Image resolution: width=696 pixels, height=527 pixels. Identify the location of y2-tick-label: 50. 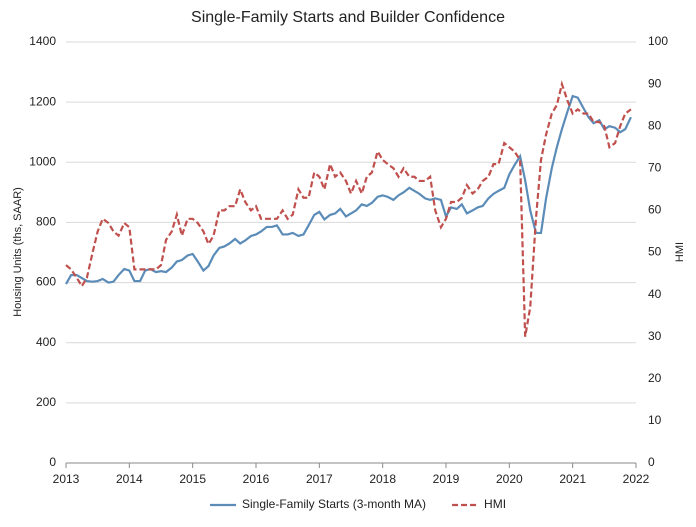
(655, 252).